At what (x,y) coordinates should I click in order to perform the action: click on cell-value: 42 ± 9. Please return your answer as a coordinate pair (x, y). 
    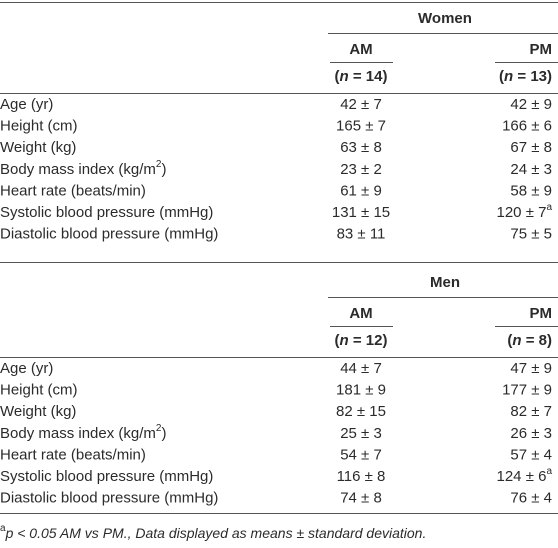
    Looking at the image, I should click on (531, 104).